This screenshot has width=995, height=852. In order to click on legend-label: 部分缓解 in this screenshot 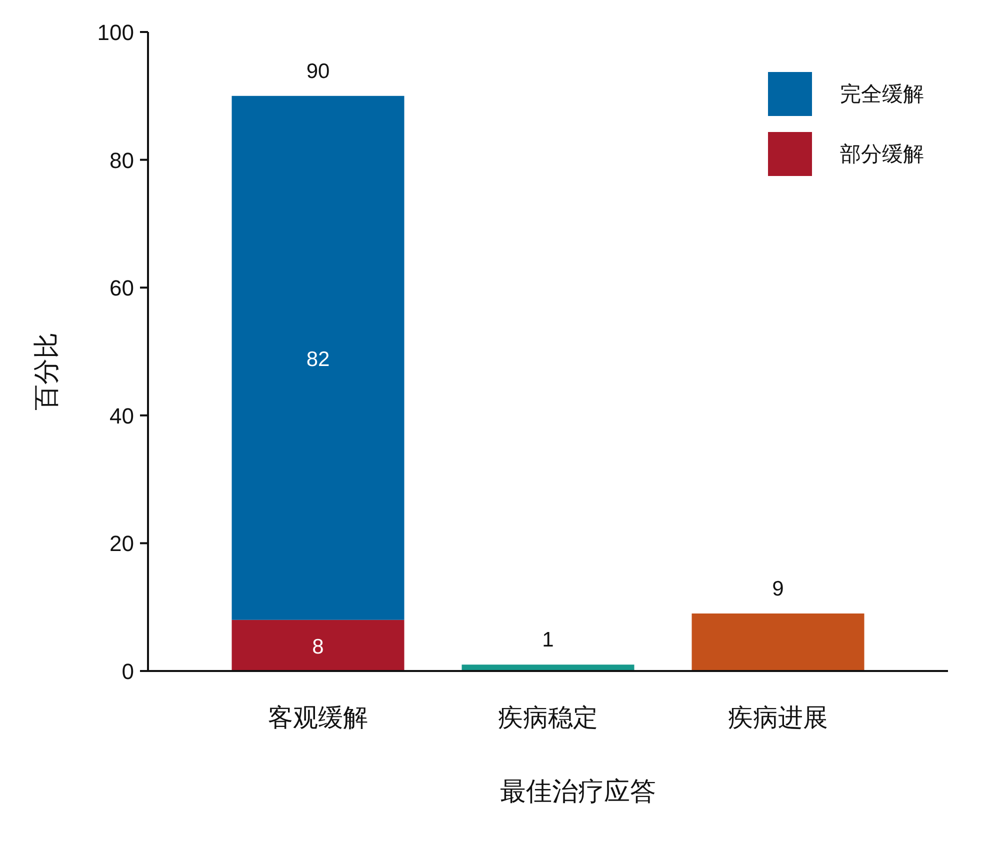, I will do `click(882, 154)`.